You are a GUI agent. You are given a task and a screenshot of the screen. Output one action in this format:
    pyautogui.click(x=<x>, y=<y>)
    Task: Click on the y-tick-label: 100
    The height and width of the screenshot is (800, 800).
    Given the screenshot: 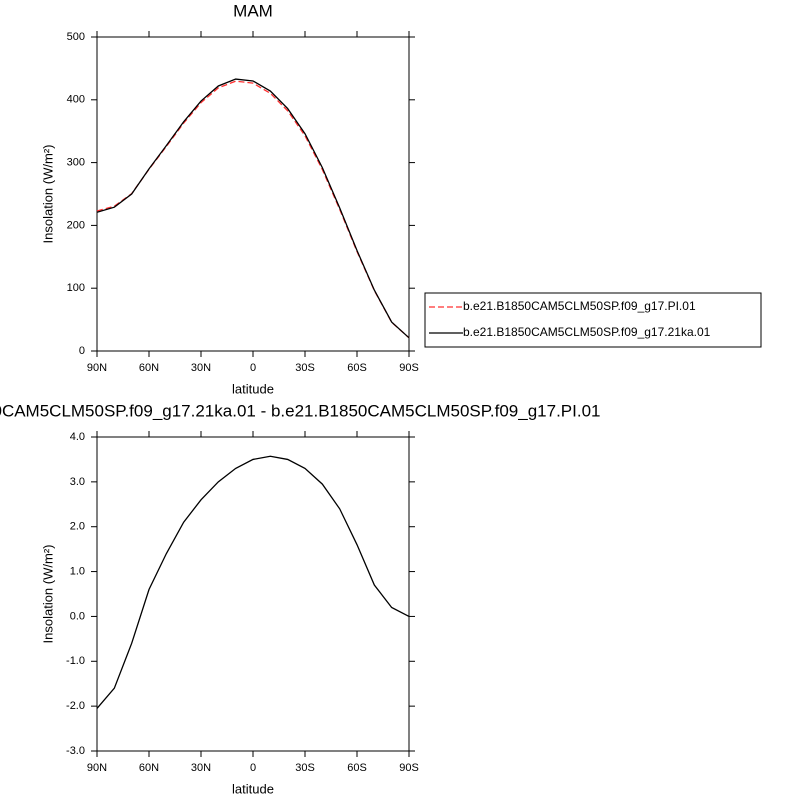 What is the action you would take?
    pyautogui.click(x=76, y=288)
    